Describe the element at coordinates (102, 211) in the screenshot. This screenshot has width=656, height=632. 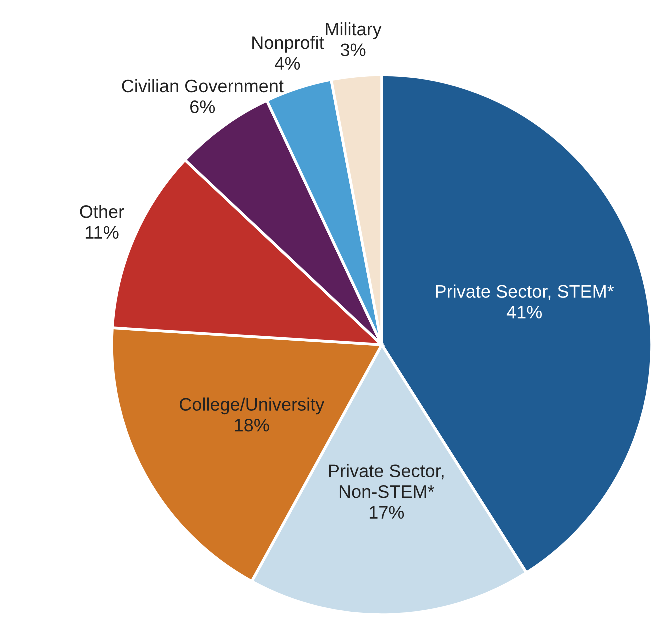
I see `slice-label: Other` at that location.